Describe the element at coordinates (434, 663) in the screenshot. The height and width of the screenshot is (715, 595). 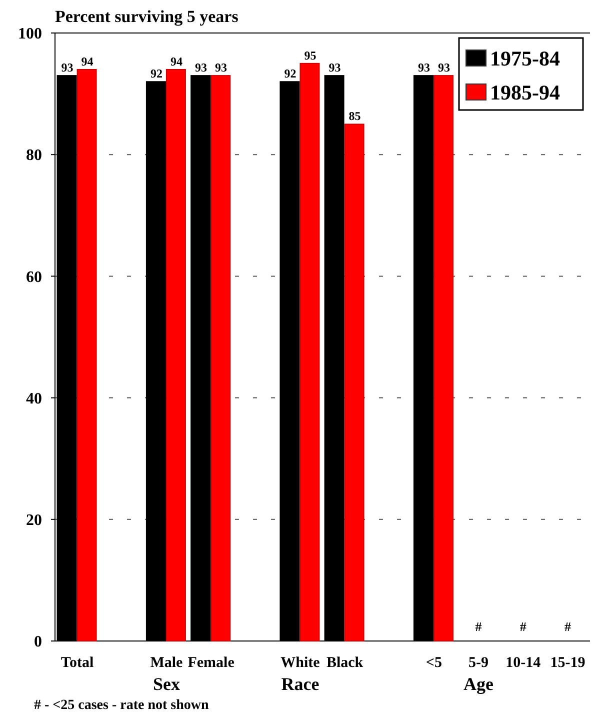
I see `x-tick-label: <5` at that location.